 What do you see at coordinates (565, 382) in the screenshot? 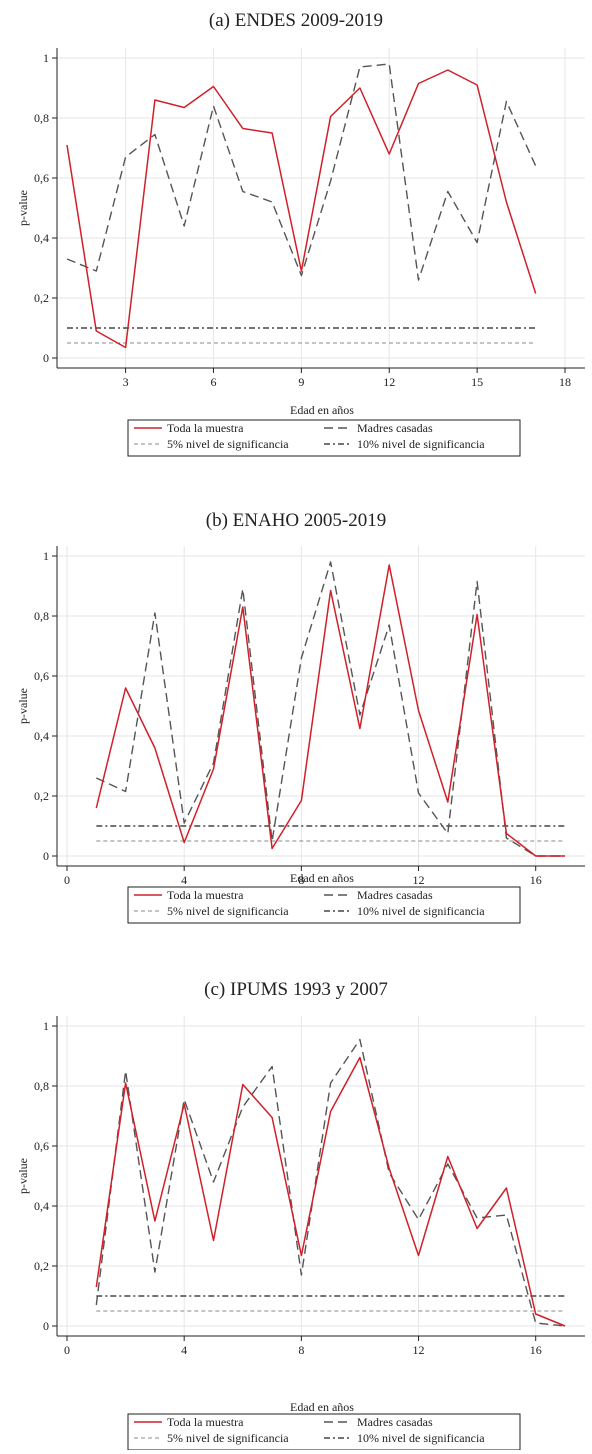
I see `x-tick-label: 18` at bounding box center [565, 382].